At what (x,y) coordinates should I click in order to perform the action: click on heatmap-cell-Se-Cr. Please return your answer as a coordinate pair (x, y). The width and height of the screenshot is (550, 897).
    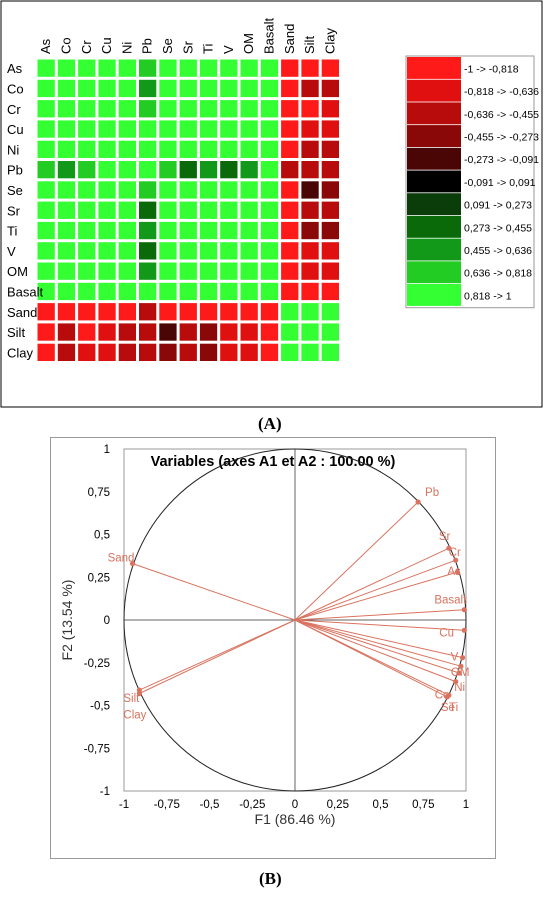
    Looking at the image, I should click on (87, 190).